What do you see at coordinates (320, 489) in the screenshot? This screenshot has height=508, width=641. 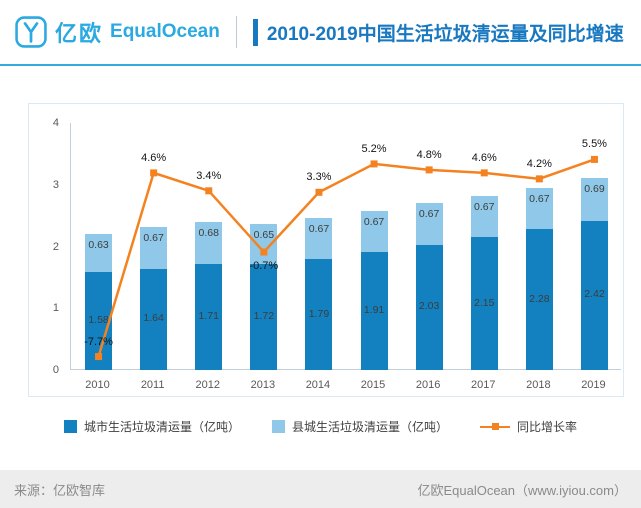 I see `footer: 来源：亿欧智库 亿欧EqualOcean（www.iyiou.com）` at bounding box center [320, 489].